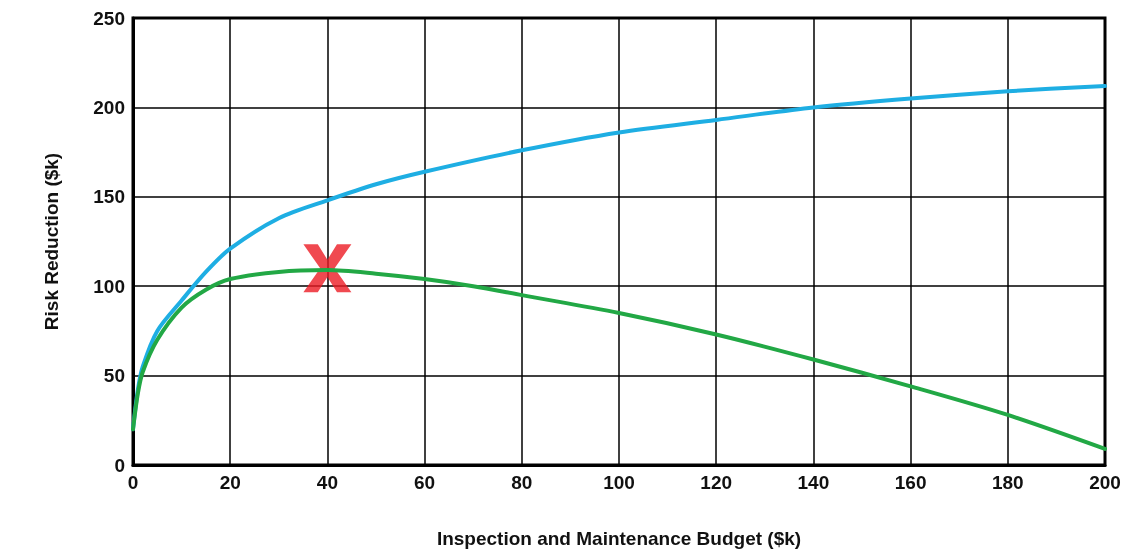  What do you see at coordinates (109, 18) in the screenshot?
I see `y-tick-label: 250` at bounding box center [109, 18].